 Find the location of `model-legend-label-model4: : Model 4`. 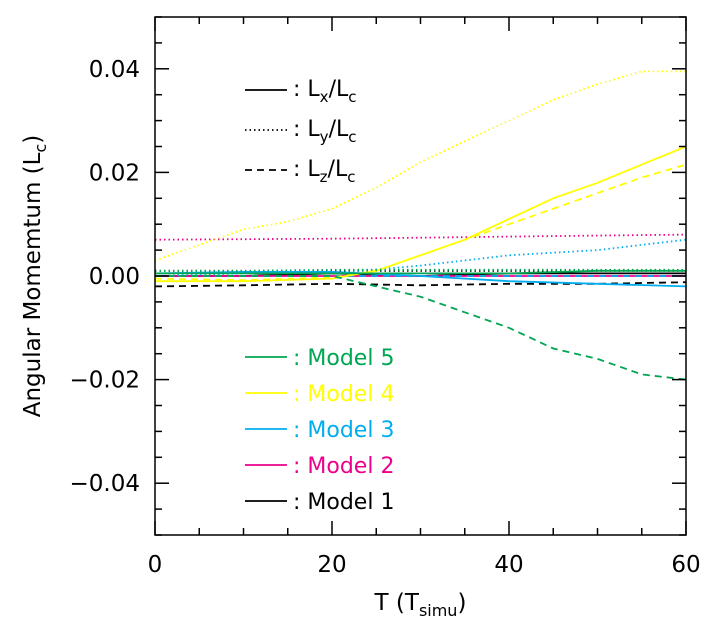

model-legend-label-model4: : Model 4 is located at coordinates (343, 394).